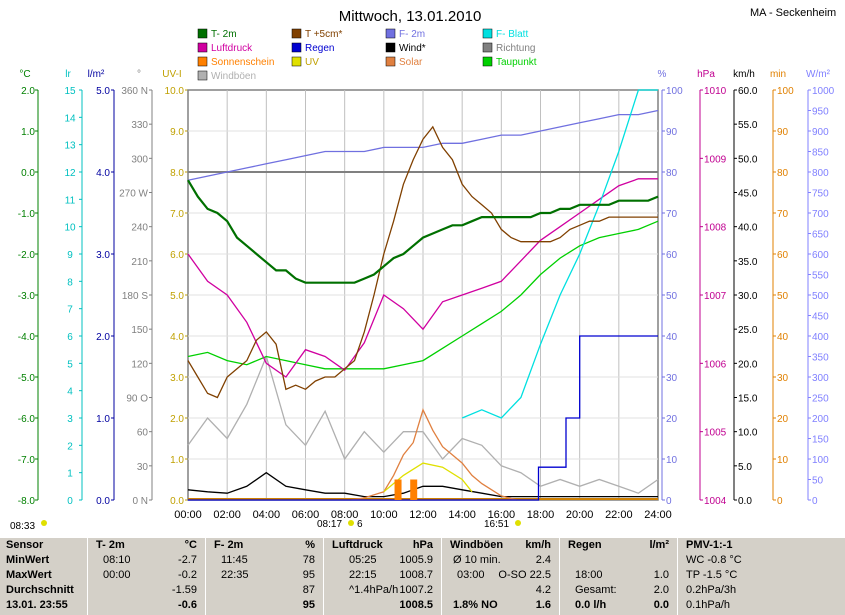 The image size is (845, 615). Describe the element at coordinates (27, 501) in the screenshot. I see `tick-label-c: -8.0` at that location.